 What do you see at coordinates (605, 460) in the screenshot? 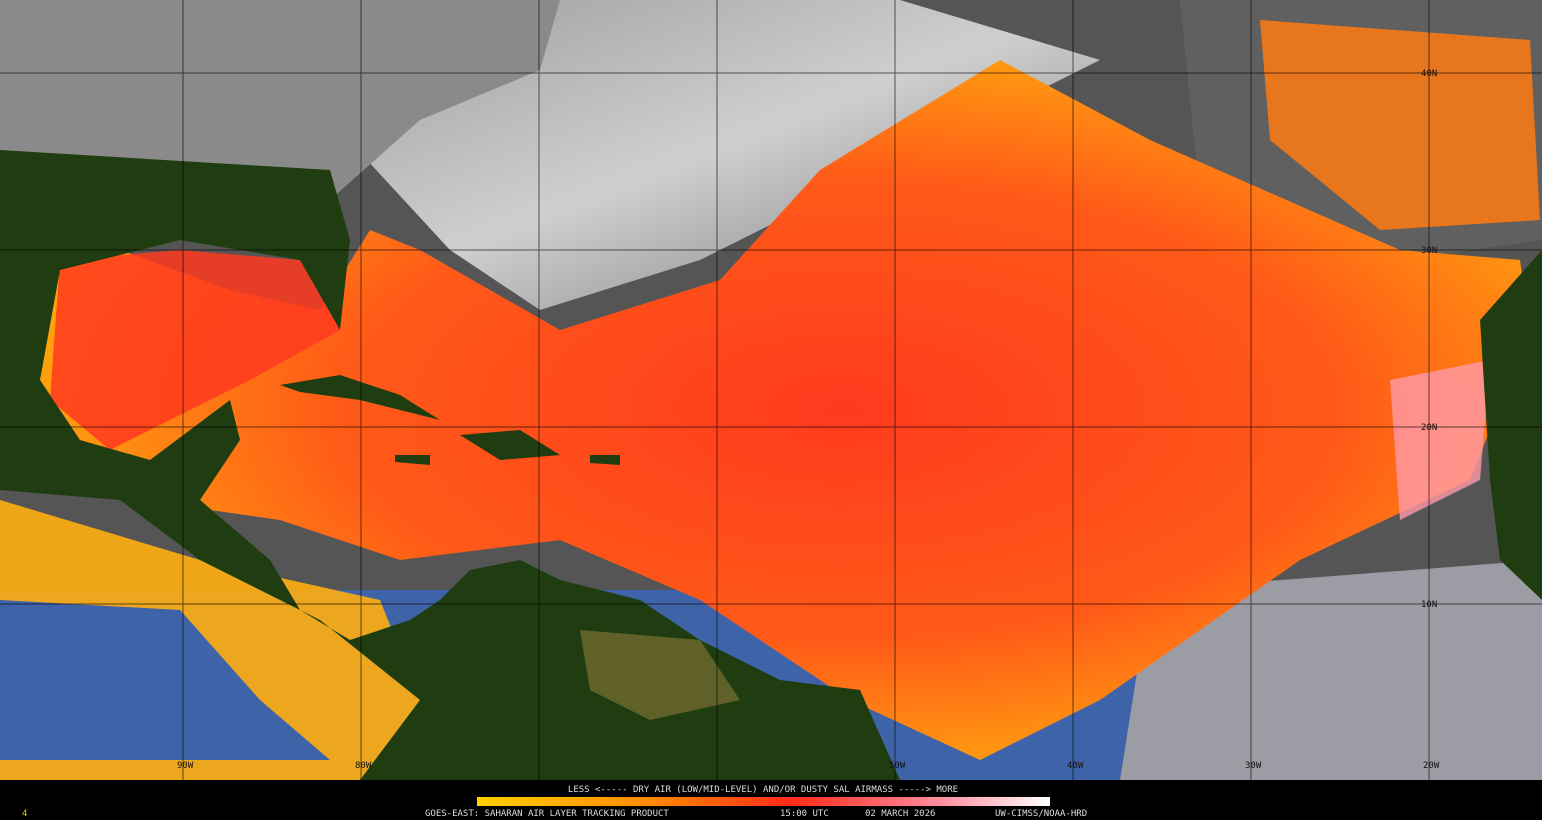
I see `puerto-rico` at bounding box center [605, 460].